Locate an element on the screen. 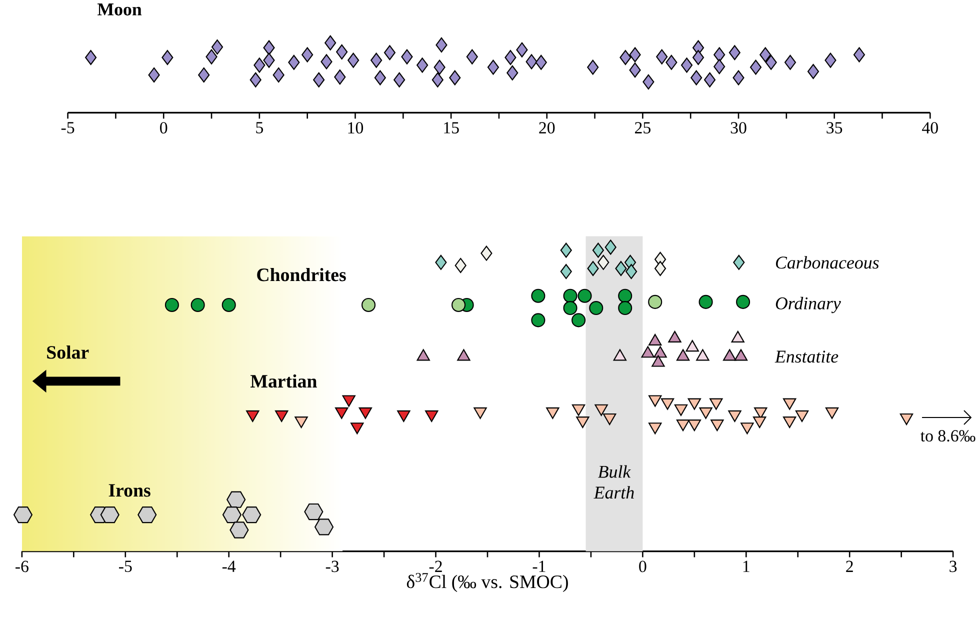 This screenshot has width=979, height=620. annotation: Irons is located at coordinates (129, 490).